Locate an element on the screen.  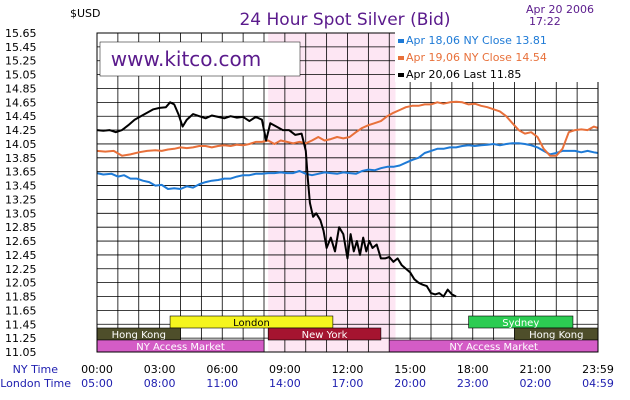
ny-time-tick: 18:00 is located at coordinates (473, 369).